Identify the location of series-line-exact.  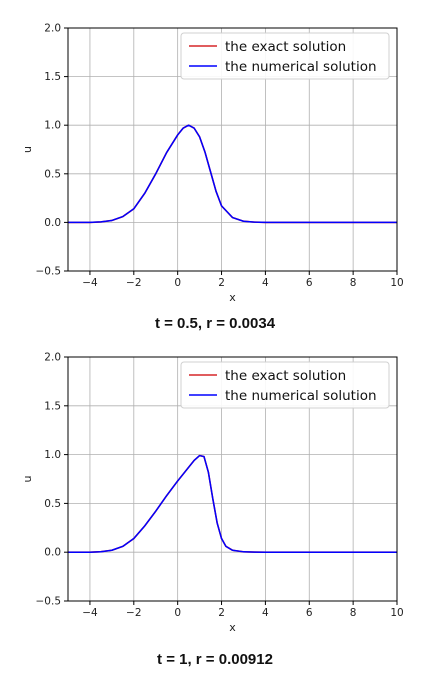
(232, 503).